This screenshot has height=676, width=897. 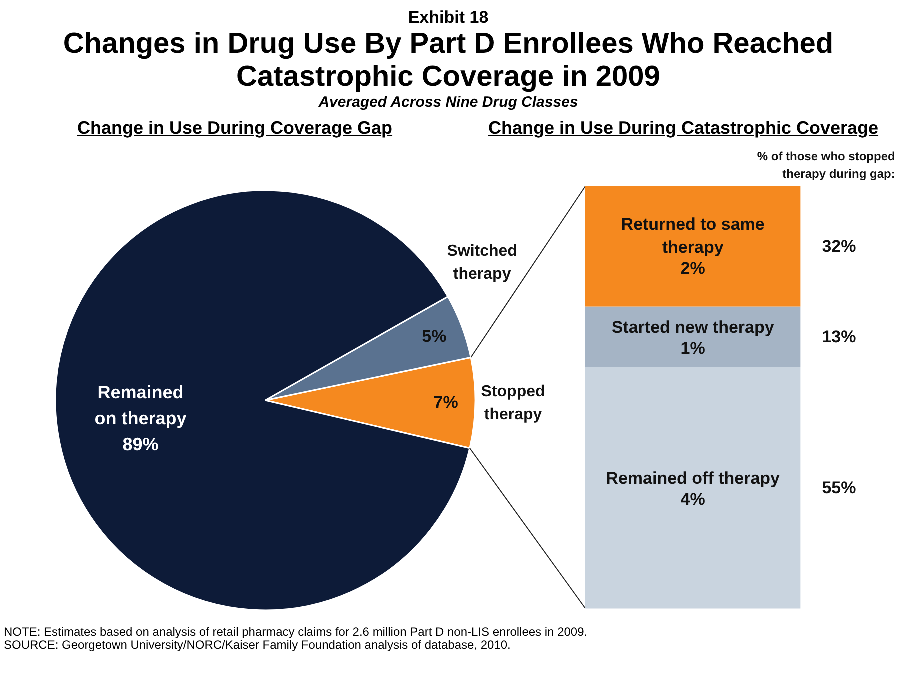 I want to click on text: % of those who stopped therapy during gap:, so click(x=826, y=166).